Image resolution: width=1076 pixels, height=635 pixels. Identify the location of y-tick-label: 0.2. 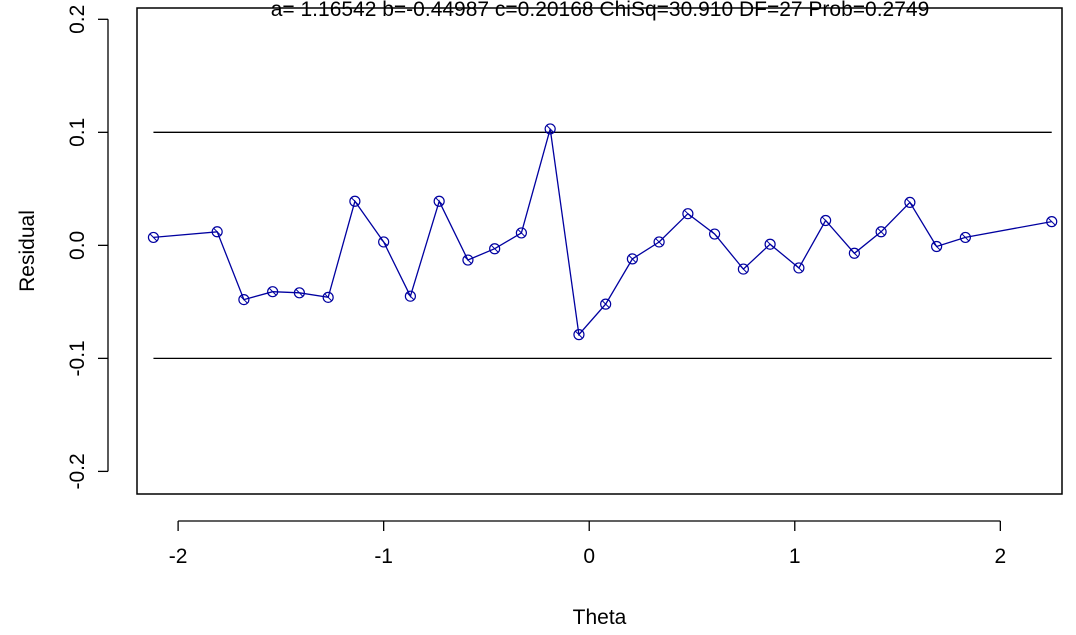
(77, 19).